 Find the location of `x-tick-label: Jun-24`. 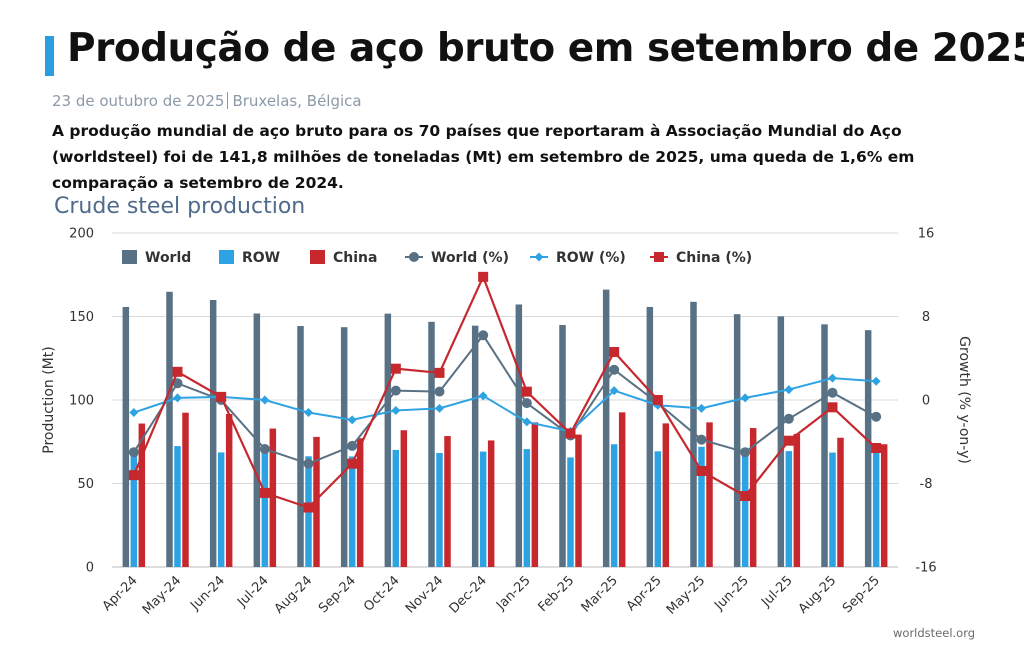

x-tick-label: Jun-24 is located at coordinates (207, 593).